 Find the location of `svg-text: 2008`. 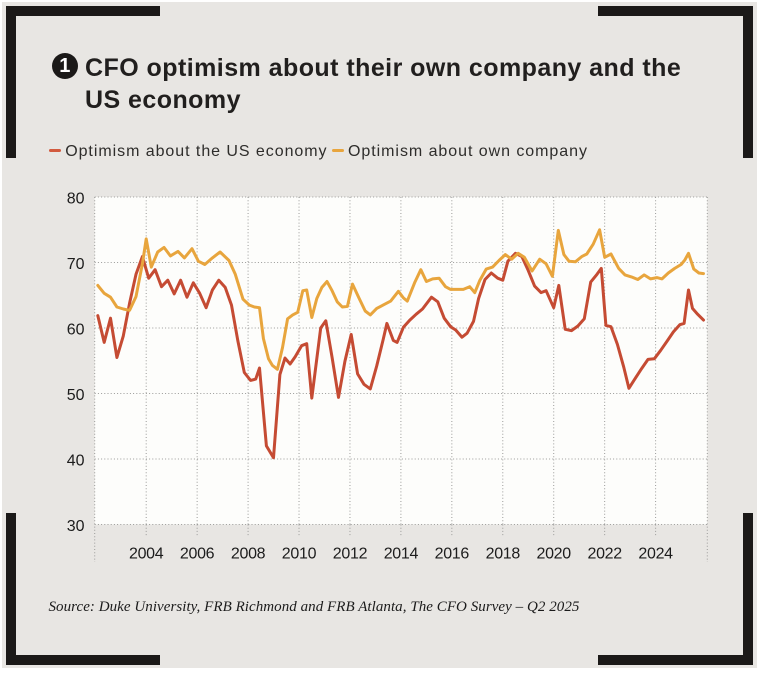

svg-text: 2008 is located at coordinates (248, 553).